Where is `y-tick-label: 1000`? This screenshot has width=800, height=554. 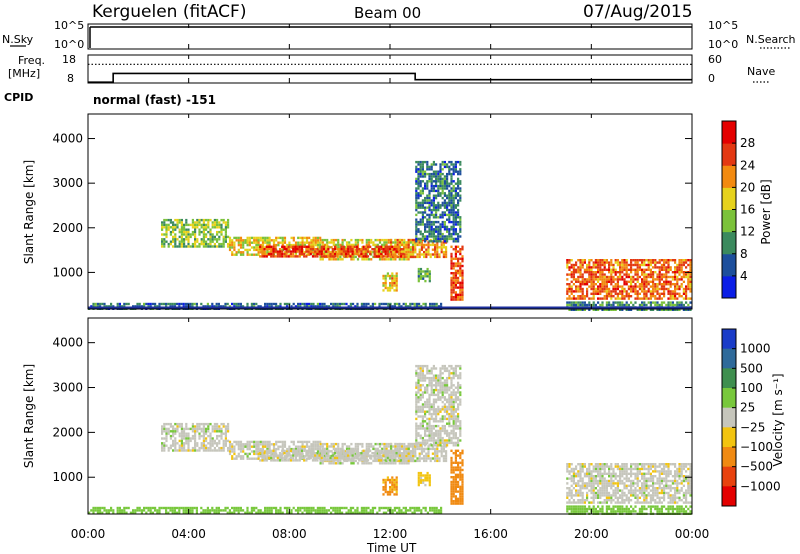
y-tick-label: 1000 is located at coordinates (67, 272).